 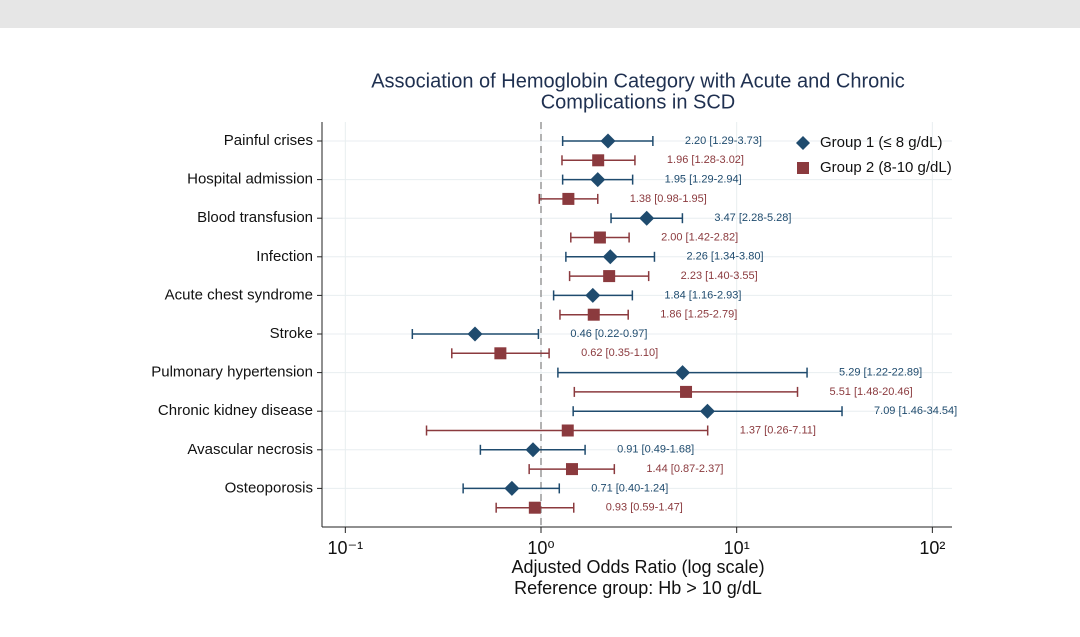 I want to click on y-tick-label: Blood transfusion, so click(x=255, y=217).